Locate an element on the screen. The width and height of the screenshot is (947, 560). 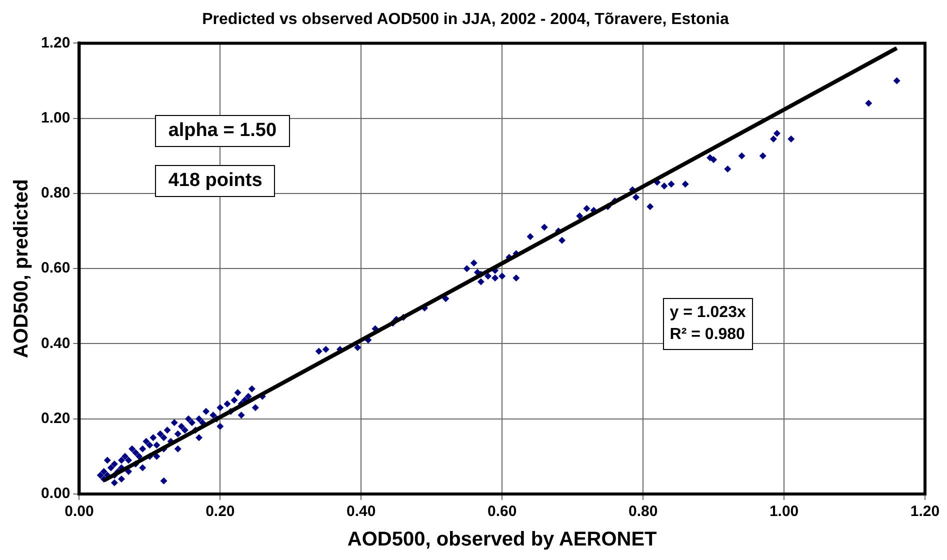
y-tick-label: 0.20 is located at coordinates (55, 419).